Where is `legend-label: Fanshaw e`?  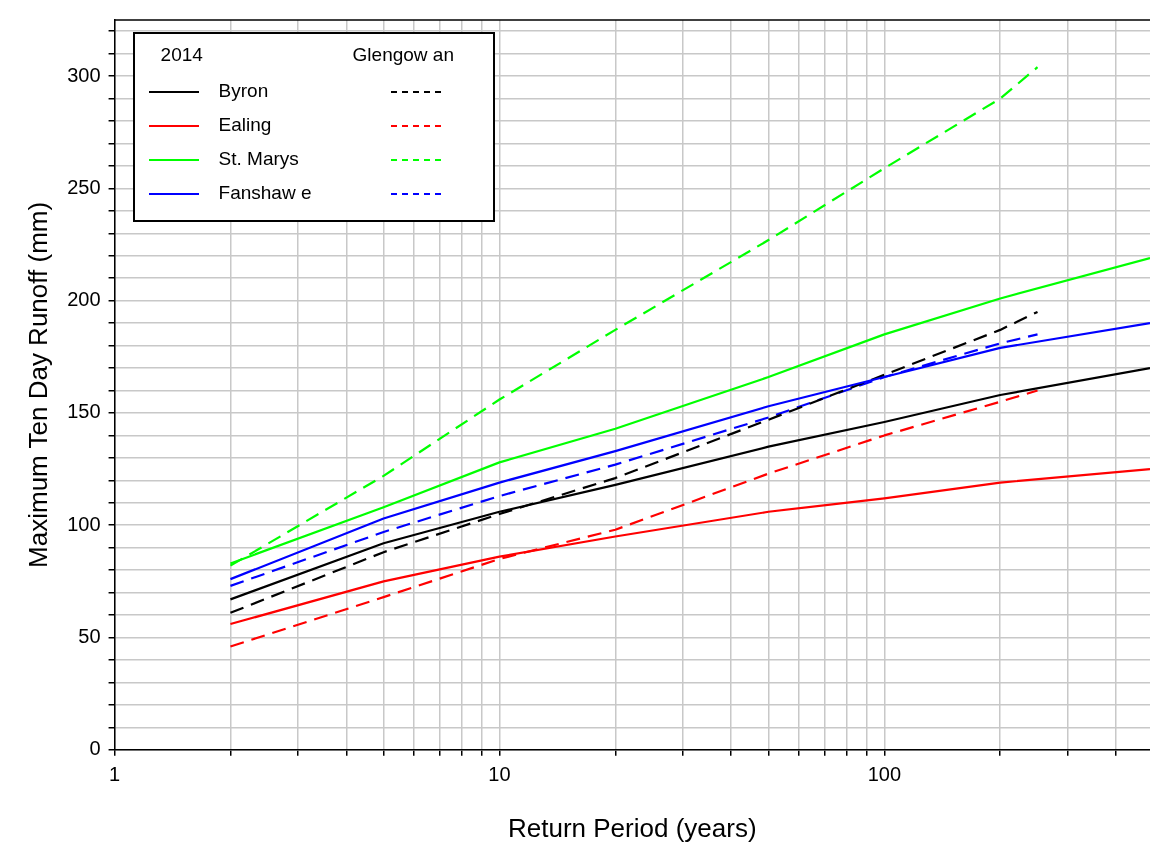
legend-label: Fanshaw e is located at coordinates (265, 193).